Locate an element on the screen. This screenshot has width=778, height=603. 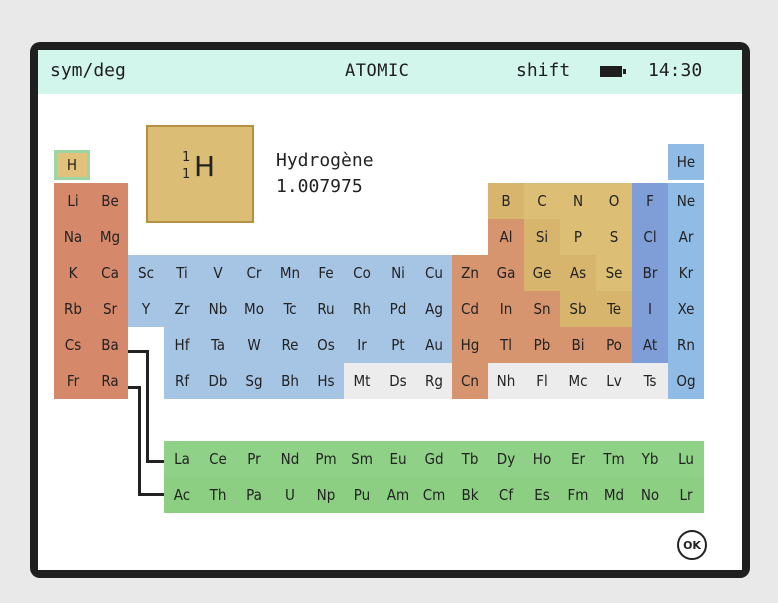
element-sc: Sc is located at coordinates (146, 273).